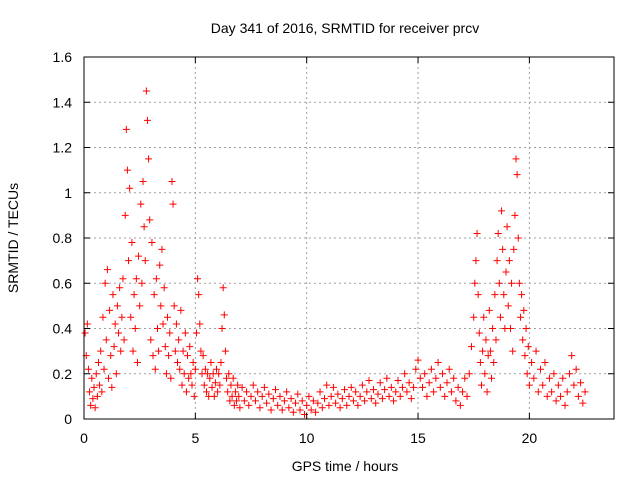 Image resolution: width=640 pixels, height=485 pixels. I want to click on x-tick-label: 15, so click(418, 438).